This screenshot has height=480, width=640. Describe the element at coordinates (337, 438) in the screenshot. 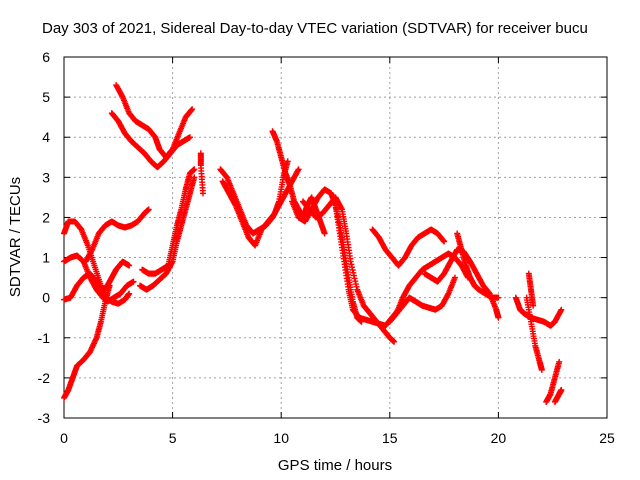

I see `x-tick-labels: 0 5 10 15 20 25` at that location.